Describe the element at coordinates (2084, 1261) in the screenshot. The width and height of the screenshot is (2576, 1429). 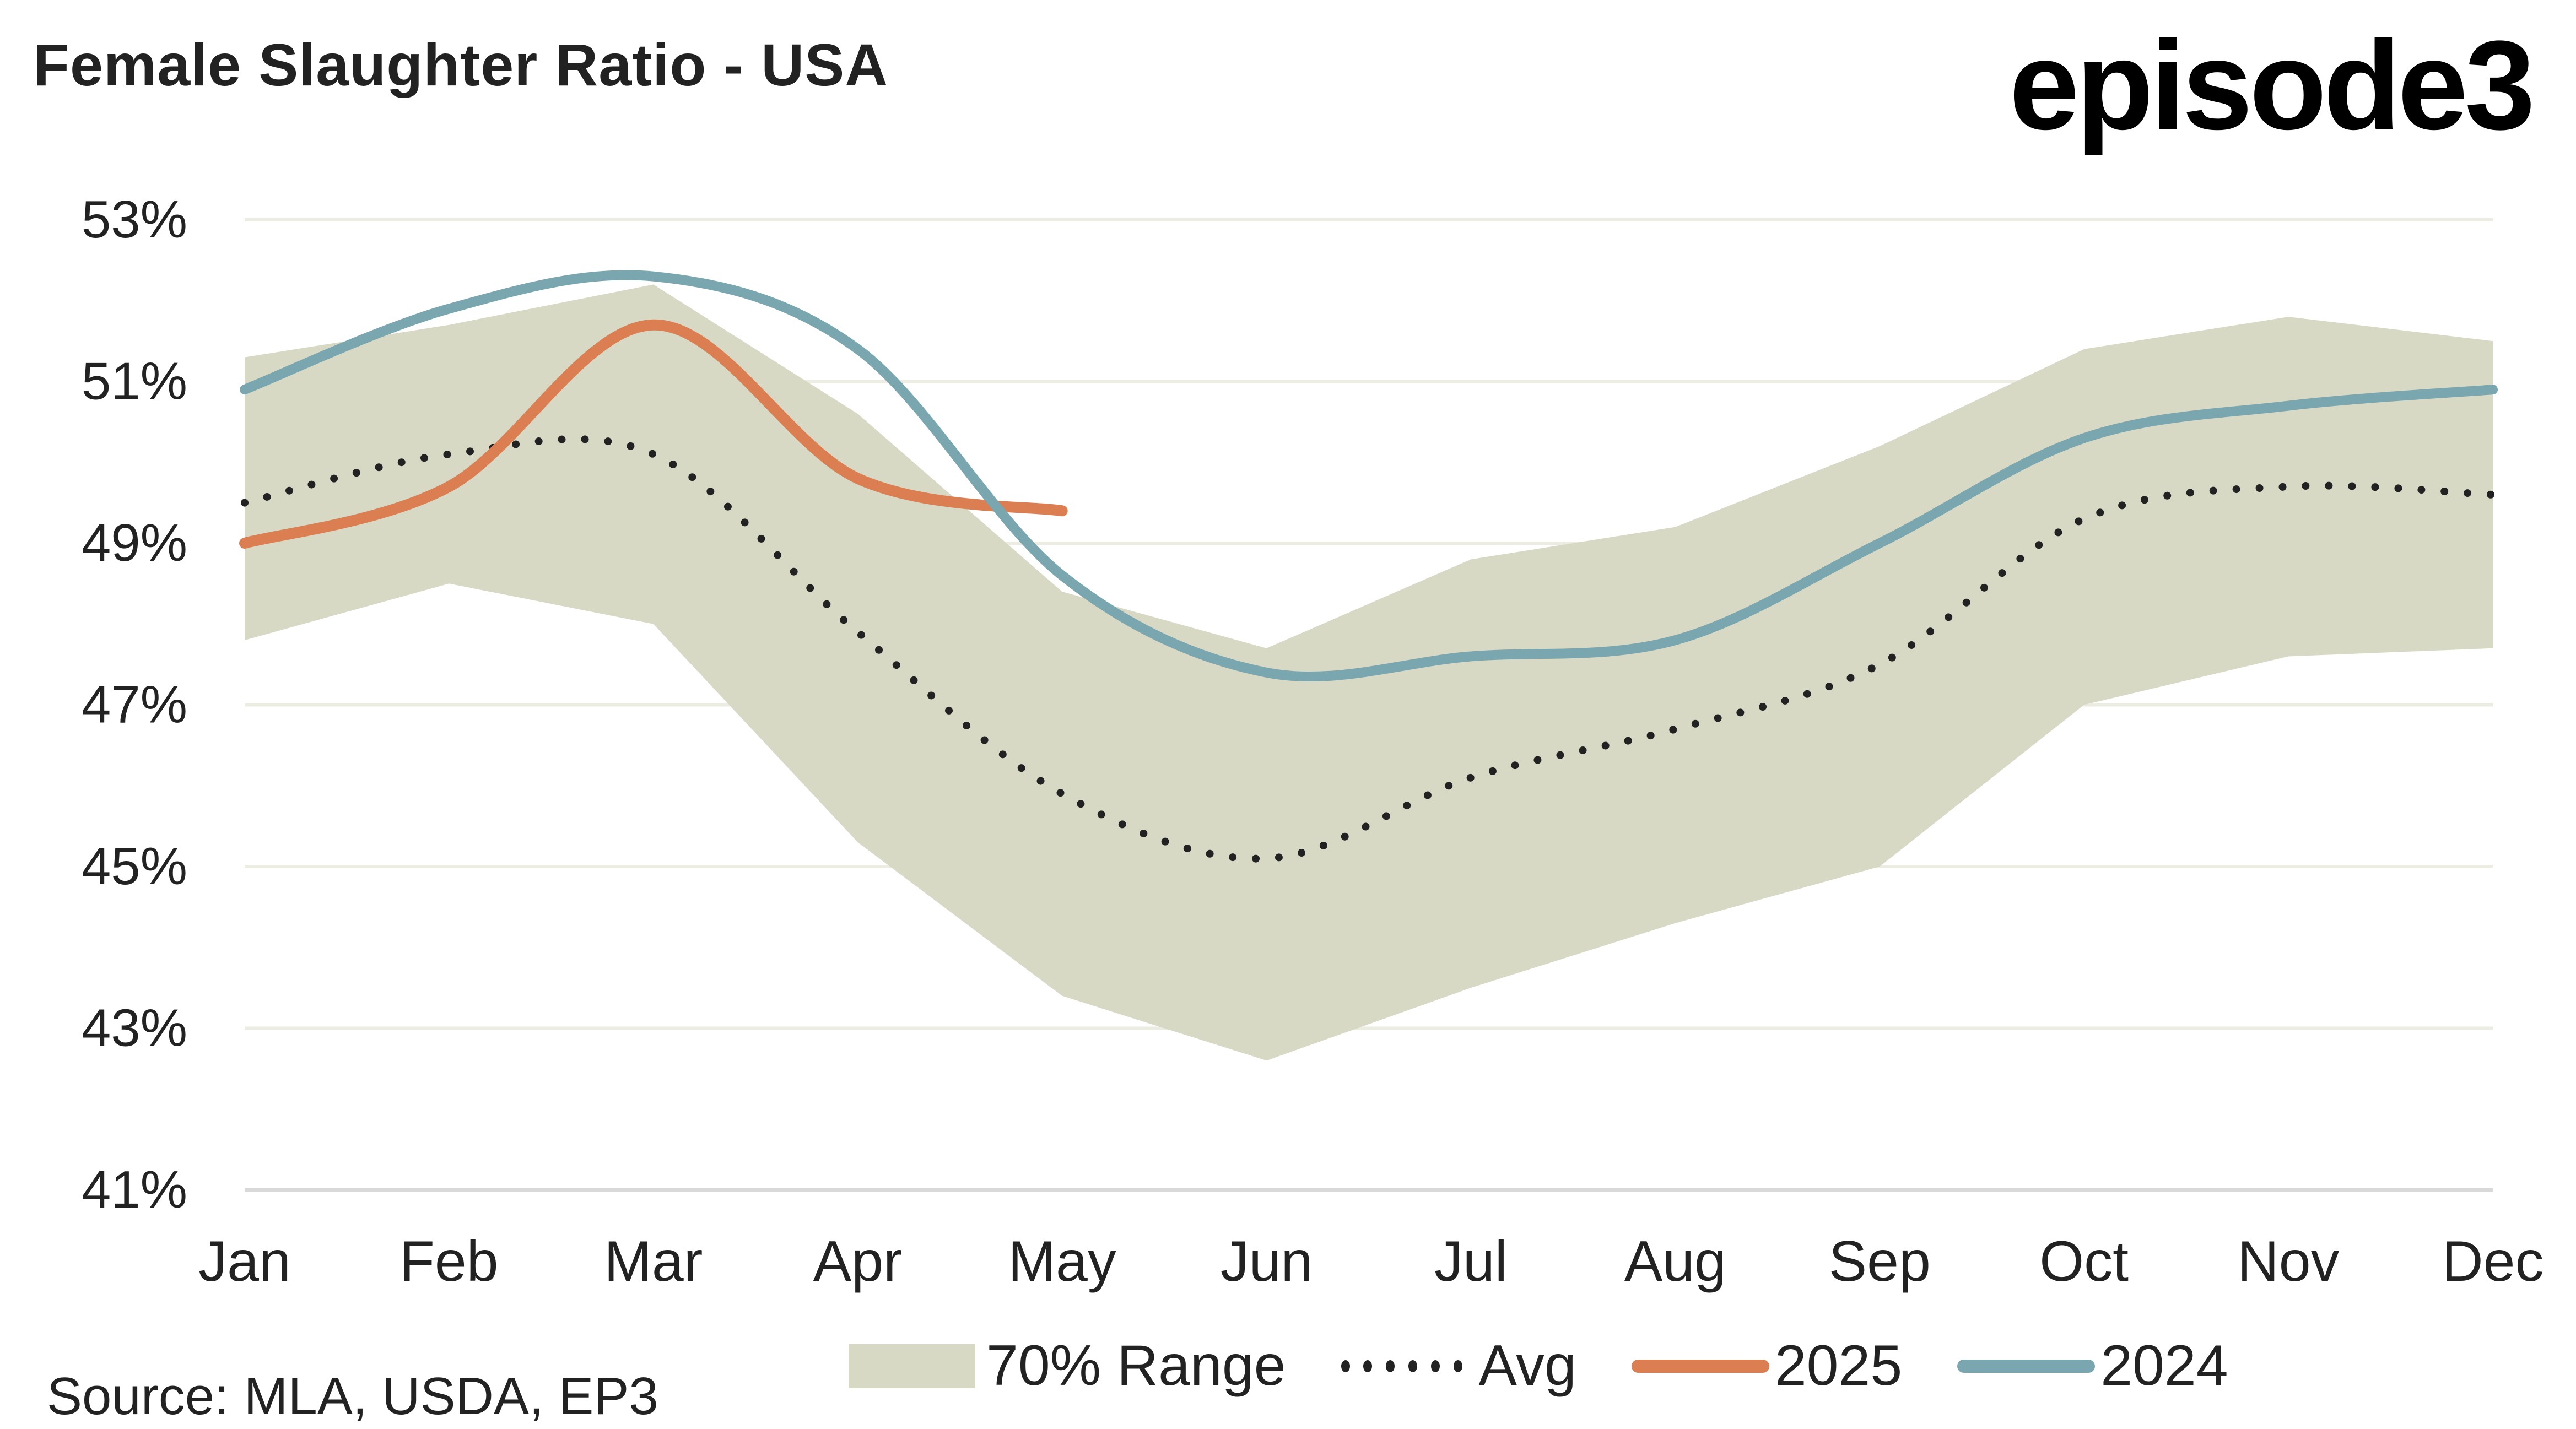
I see `x-tick-label: Oct` at that location.